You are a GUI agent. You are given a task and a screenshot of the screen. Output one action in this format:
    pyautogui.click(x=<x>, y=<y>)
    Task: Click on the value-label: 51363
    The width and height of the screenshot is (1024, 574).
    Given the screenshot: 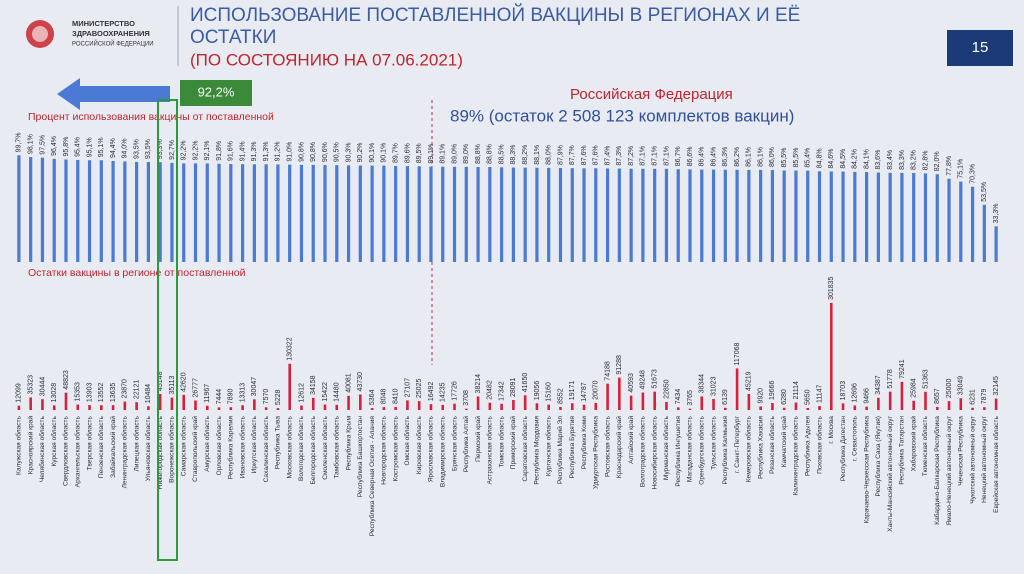 What is the action you would take?
    pyautogui.click(x=925, y=379)
    